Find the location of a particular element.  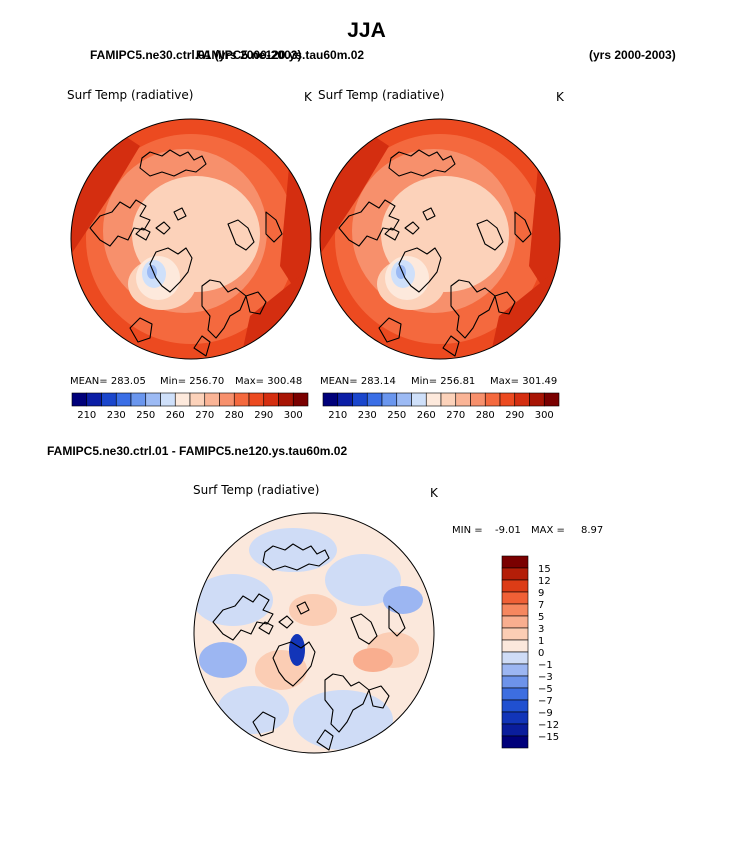

panel3-colorbar-tick-4: 5 is located at coordinates (541, 617).